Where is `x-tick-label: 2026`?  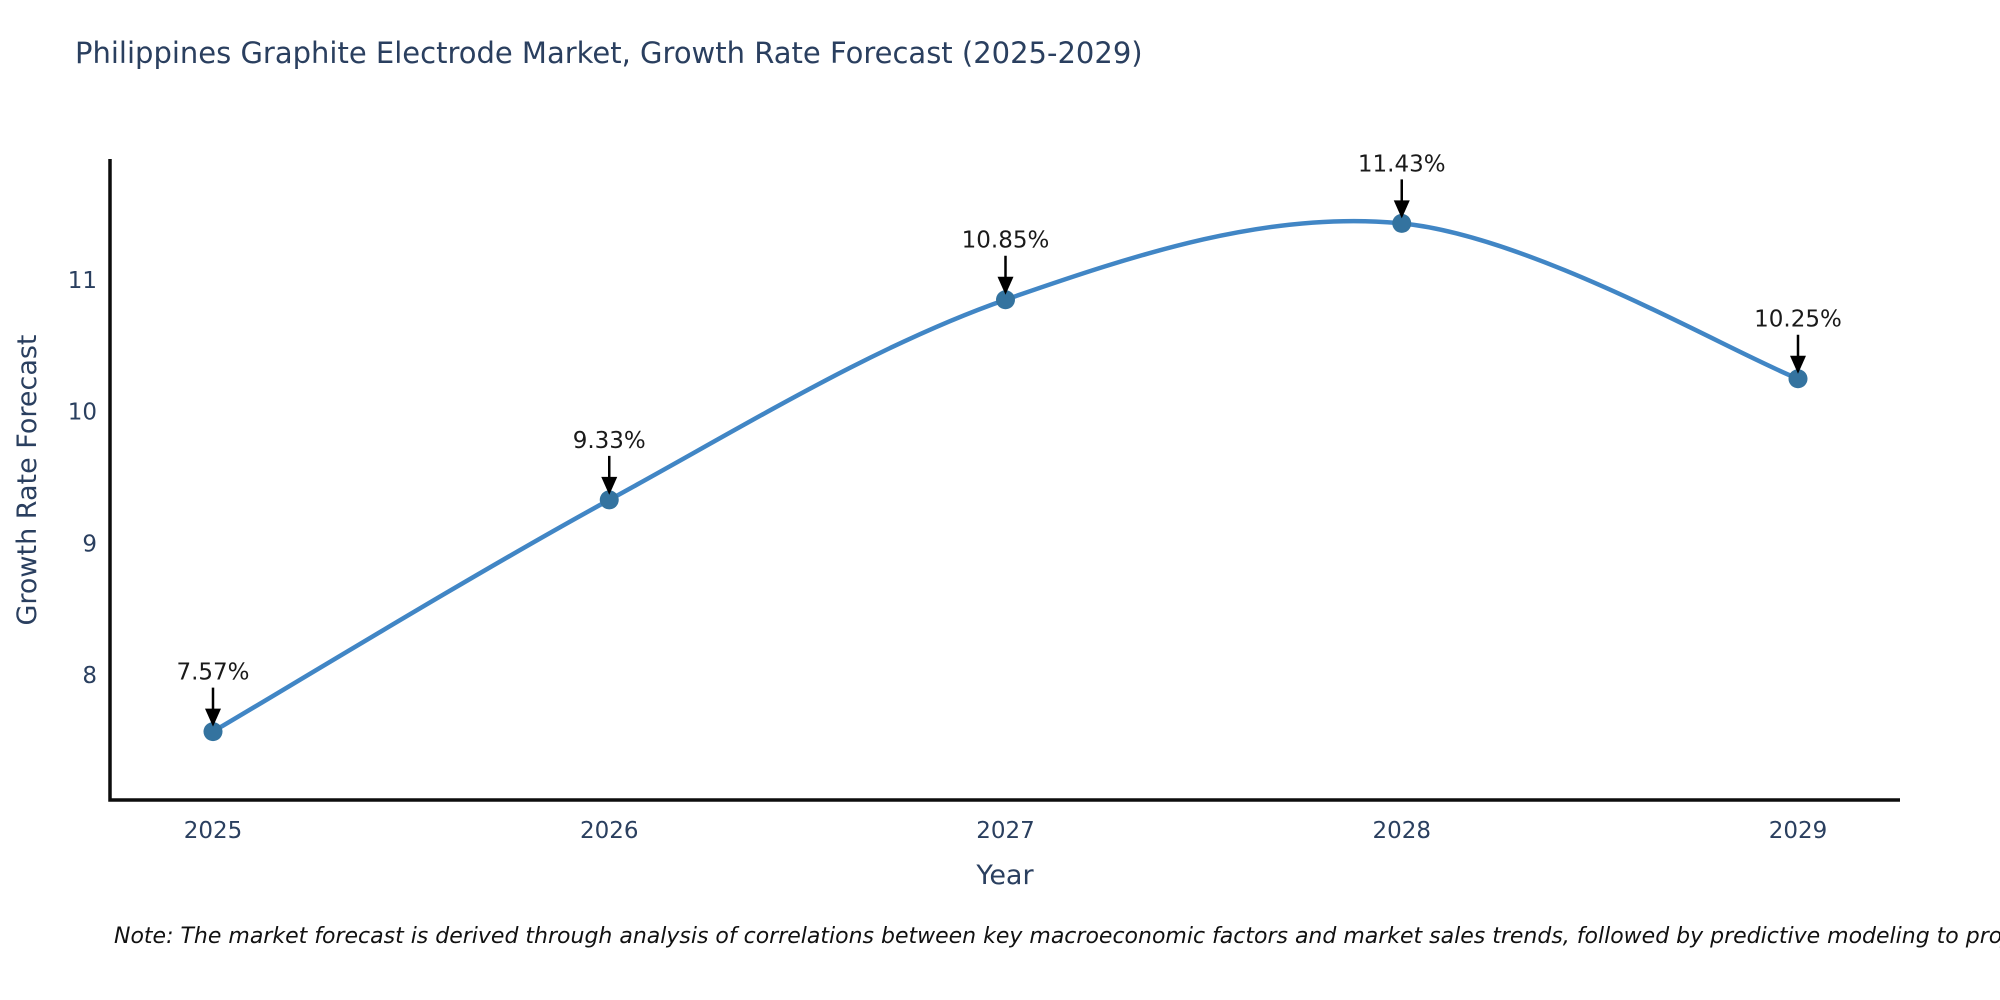
x-tick-label: 2026 is located at coordinates (609, 831).